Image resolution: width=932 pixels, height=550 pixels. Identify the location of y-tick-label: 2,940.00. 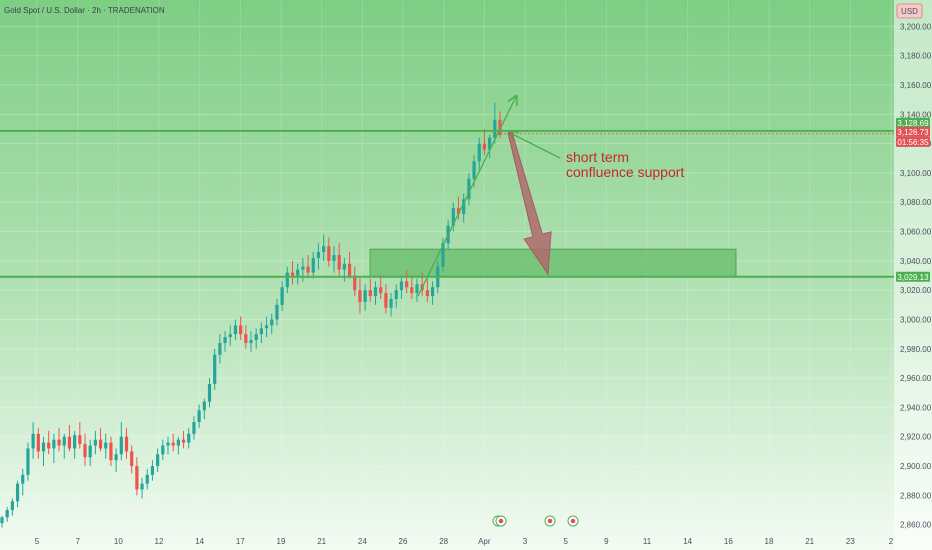
(916, 407).